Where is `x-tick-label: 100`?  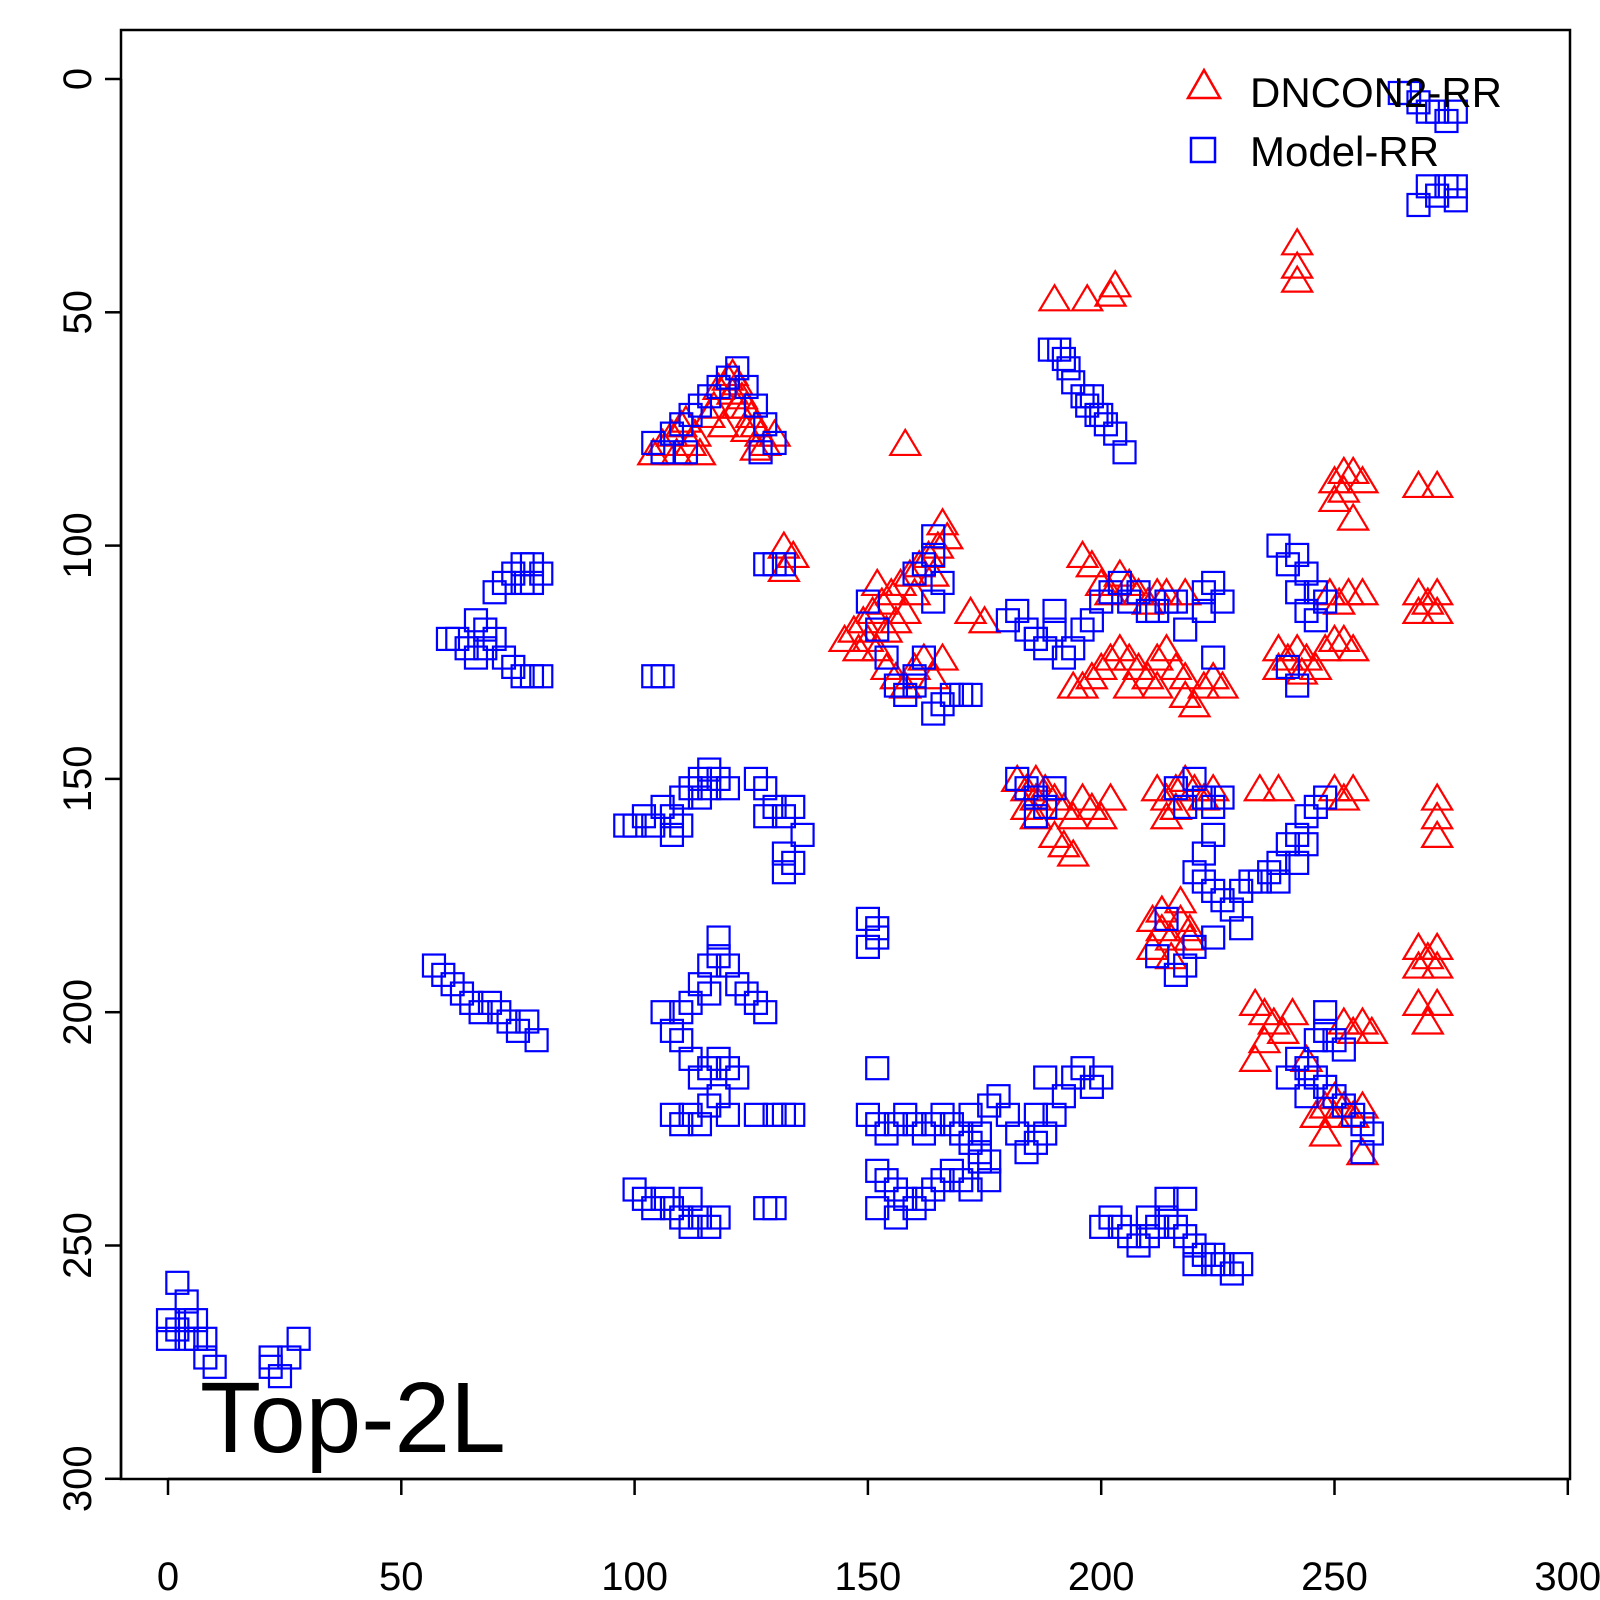
x-tick-label: 100 is located at coordinates (634, 1577).